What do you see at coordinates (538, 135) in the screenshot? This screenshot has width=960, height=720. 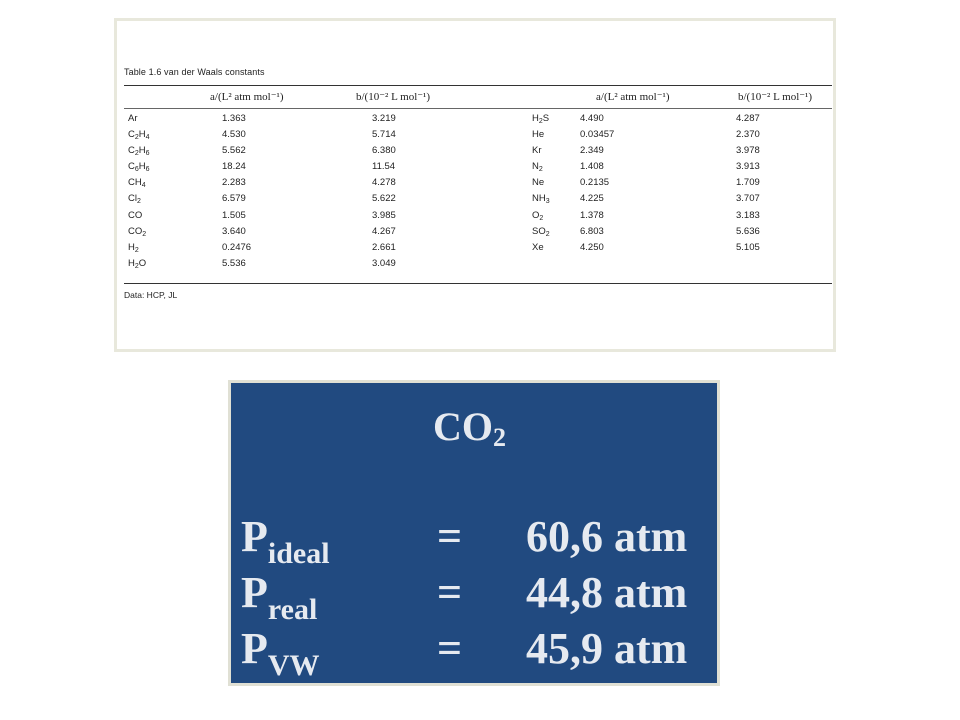 I see `formula-right: He` at bounding box center [538, 135].